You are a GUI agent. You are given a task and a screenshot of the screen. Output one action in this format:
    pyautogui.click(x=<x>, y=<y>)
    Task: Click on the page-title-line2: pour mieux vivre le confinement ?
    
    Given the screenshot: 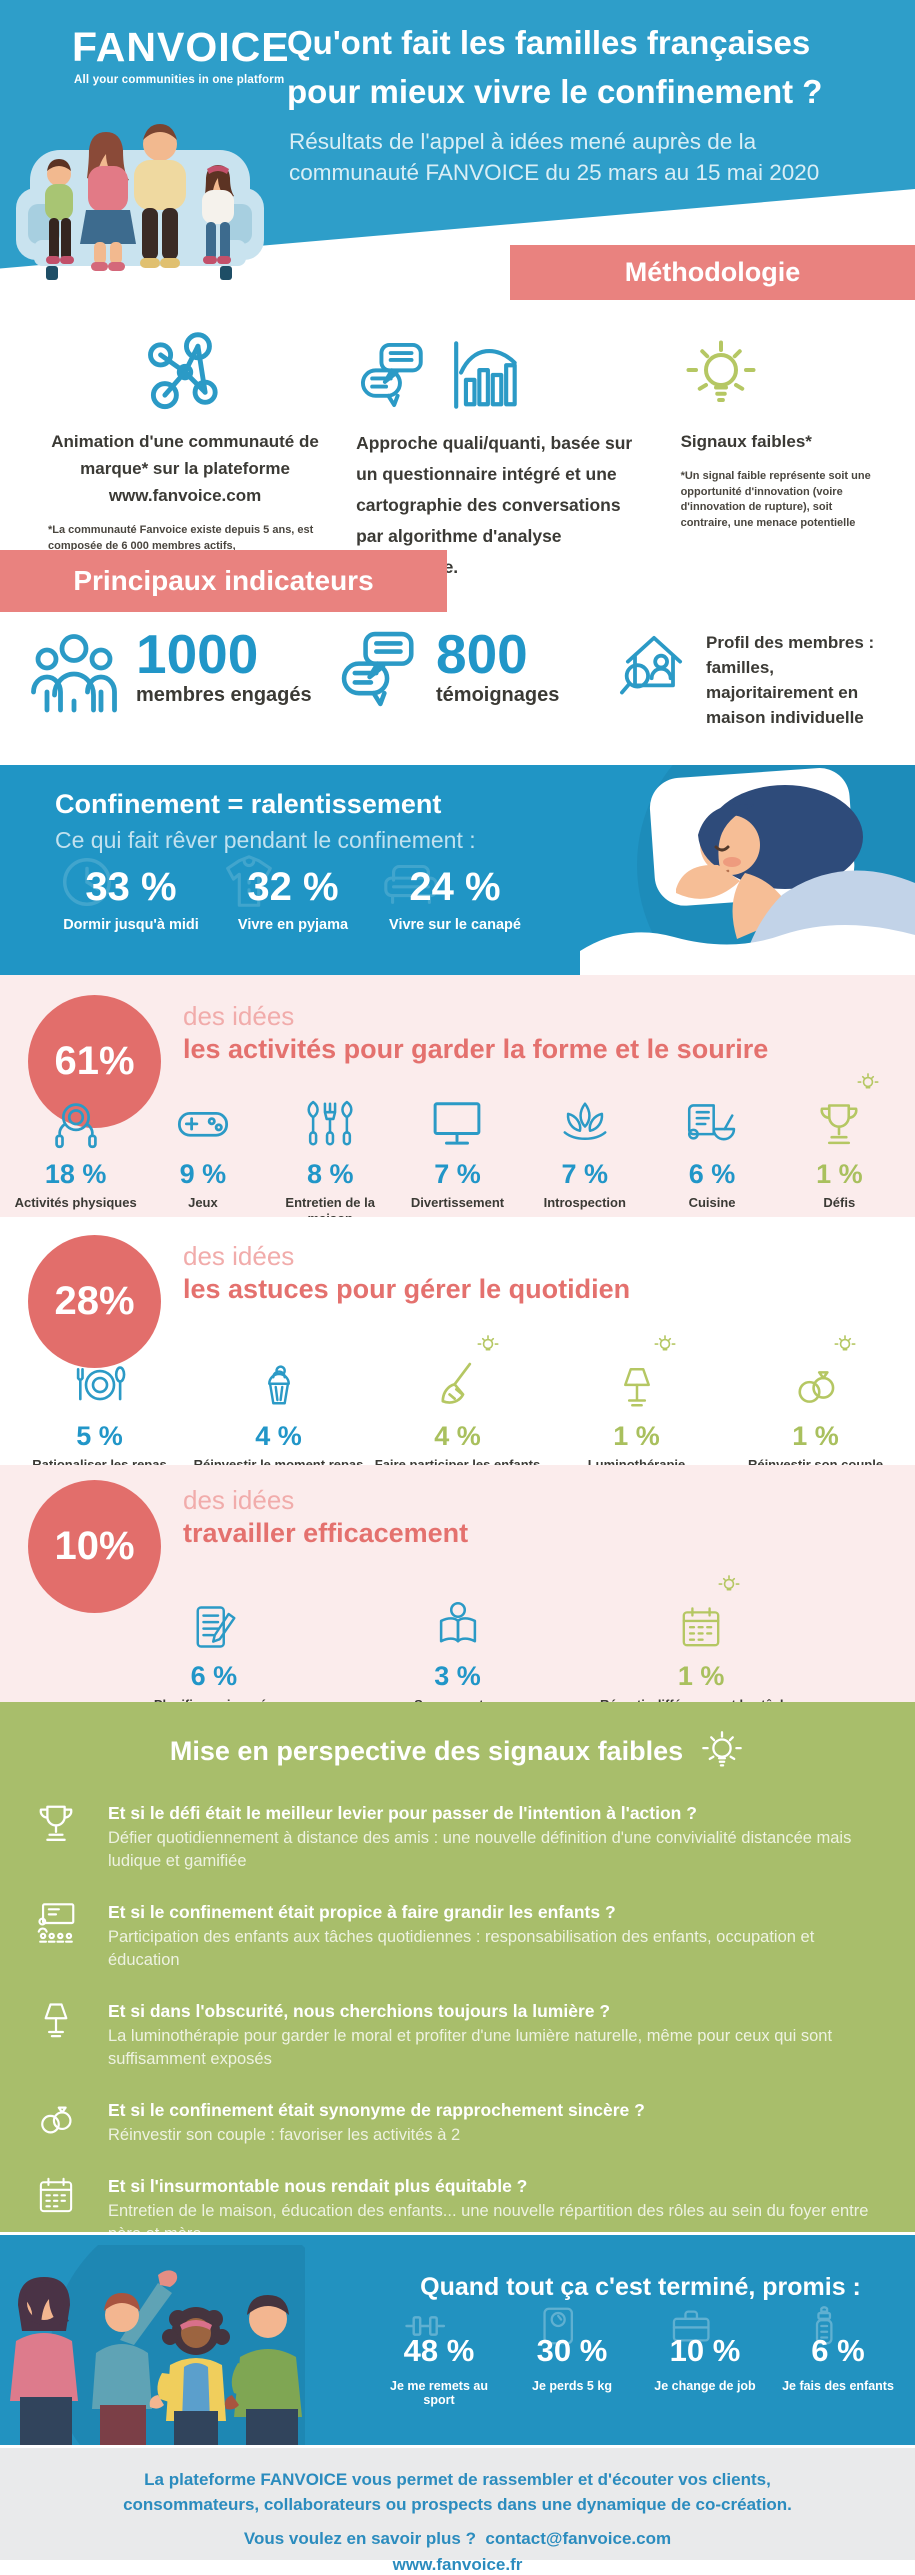 What is the action you would take?
    pyautogui.click(x=555, y=91)
    